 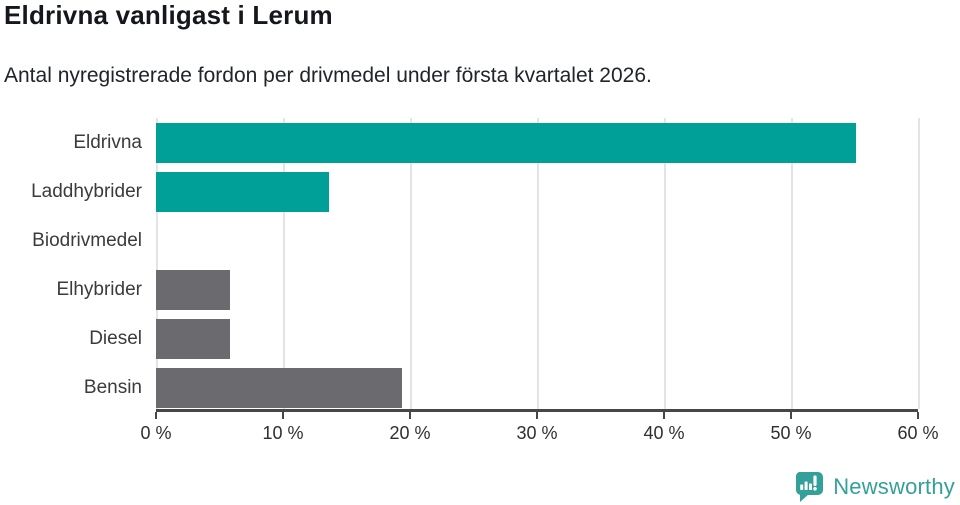 I want to click on x-tick-label: 0 %, so click(x=156, y=433).